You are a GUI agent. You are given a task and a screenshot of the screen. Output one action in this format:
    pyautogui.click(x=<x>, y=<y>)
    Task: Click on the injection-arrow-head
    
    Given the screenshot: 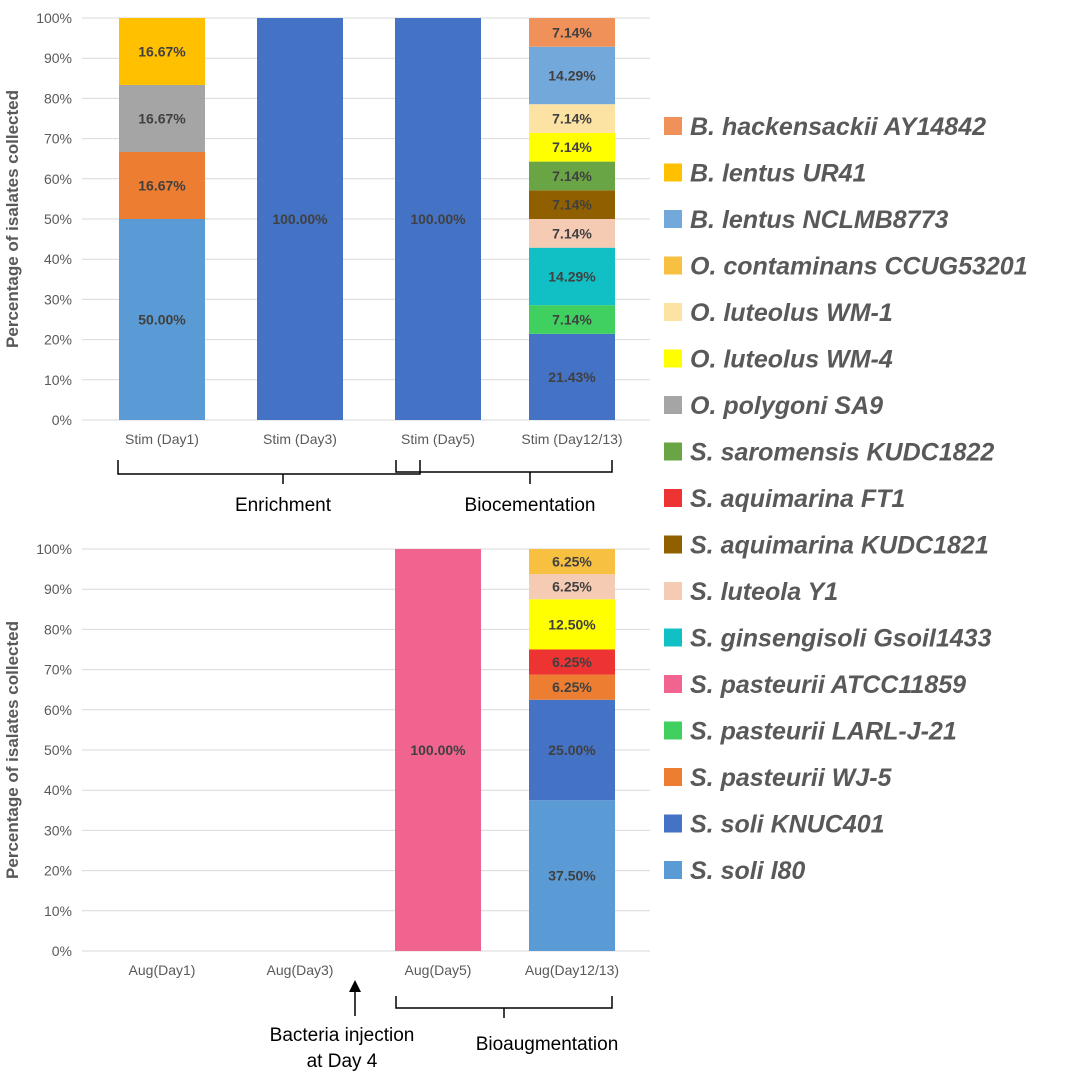 What is the action you would take?
    pyautogui.click(x=355, y=986)
    